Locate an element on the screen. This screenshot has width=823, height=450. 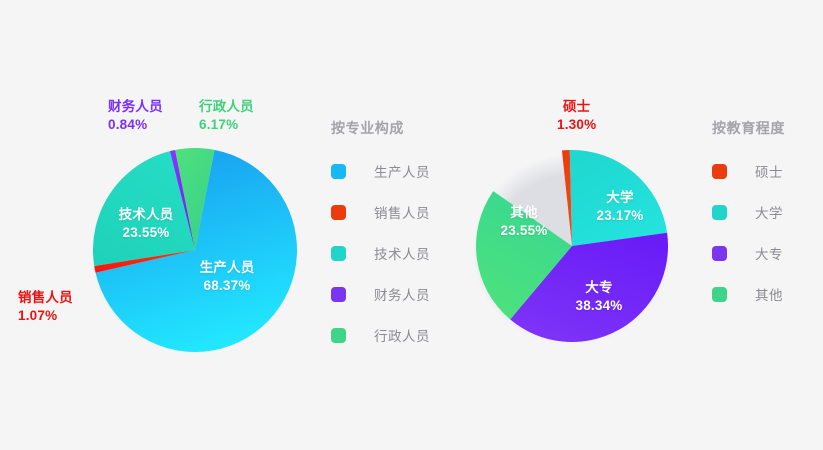
callout-finance-name: 财务人员 is located at coordinates (135, 106).